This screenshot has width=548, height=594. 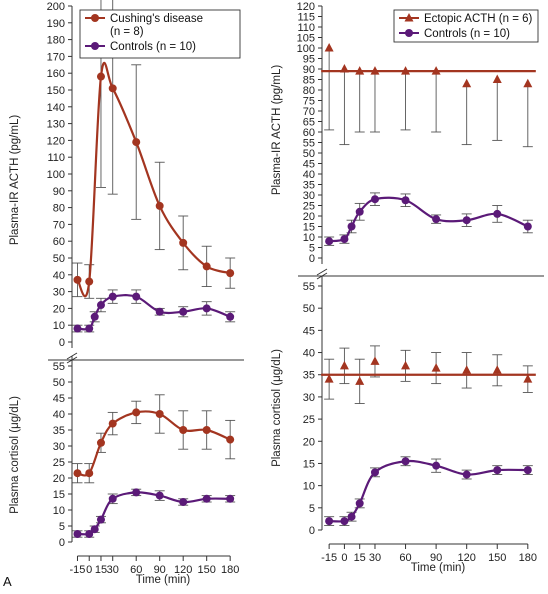 I want to click on y-tick-label: 70, so click(x=309, y=112).